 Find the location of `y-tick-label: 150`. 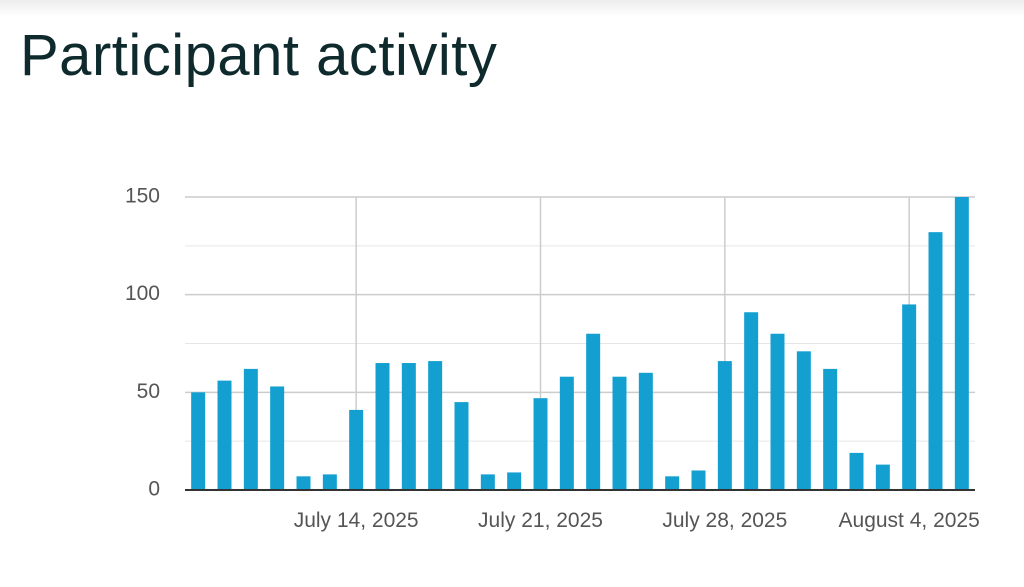

y-tick-label: 150 is located at coordinates (142, 196).